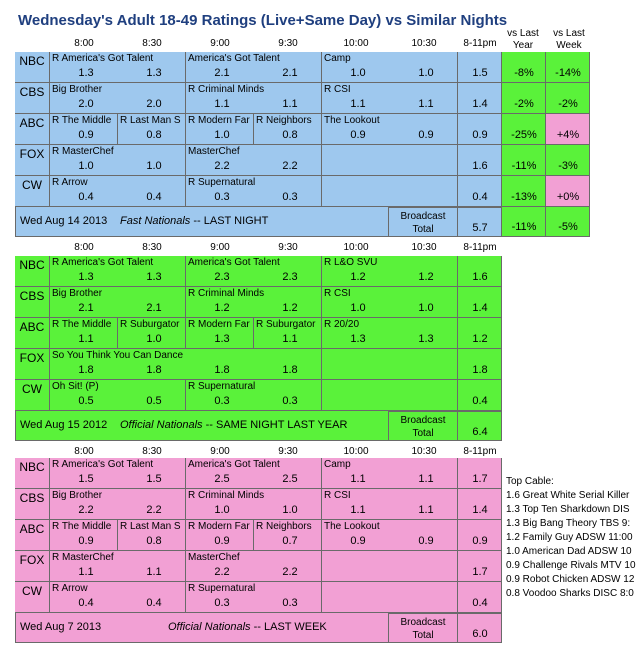  I want to click on show-cell: R America's Got Talent 1.3 1.3, so click(118, 271).